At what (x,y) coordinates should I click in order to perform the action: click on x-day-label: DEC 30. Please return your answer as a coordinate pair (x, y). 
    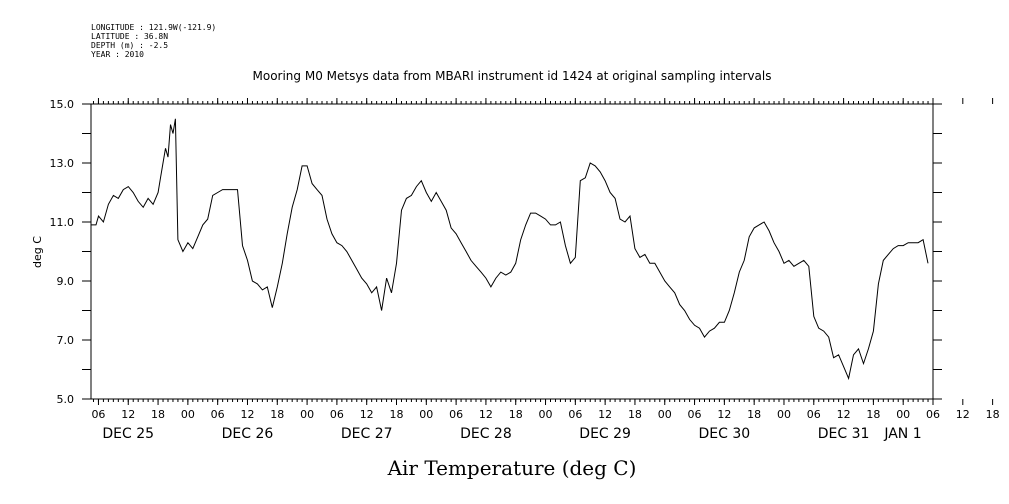
    Looking at the image, I should click on (725, 434).